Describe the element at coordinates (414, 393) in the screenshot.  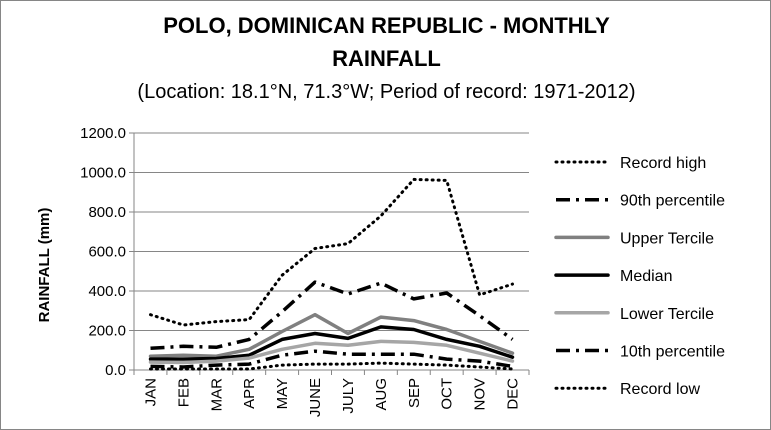
I see `x-tick-label: SEP` at that location.